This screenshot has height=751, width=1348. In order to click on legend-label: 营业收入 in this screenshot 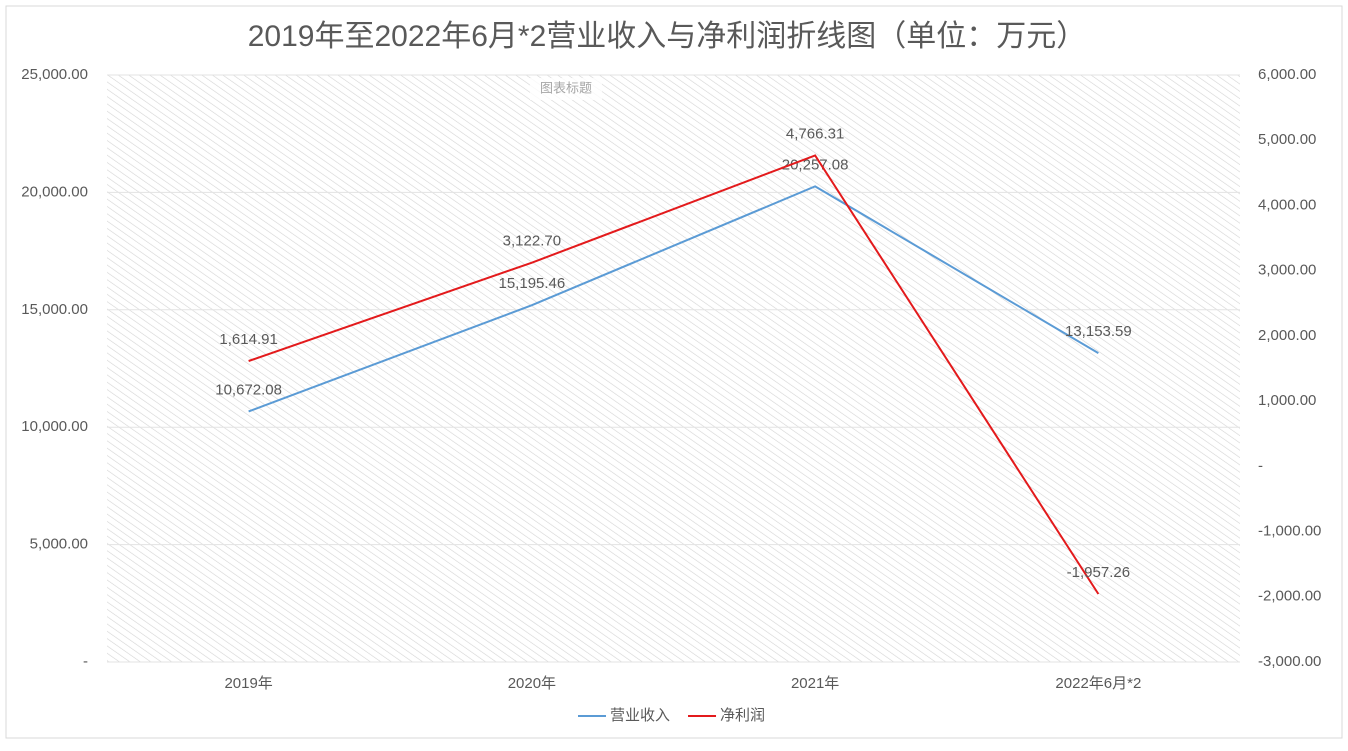, I will do `click(640, 715)`.